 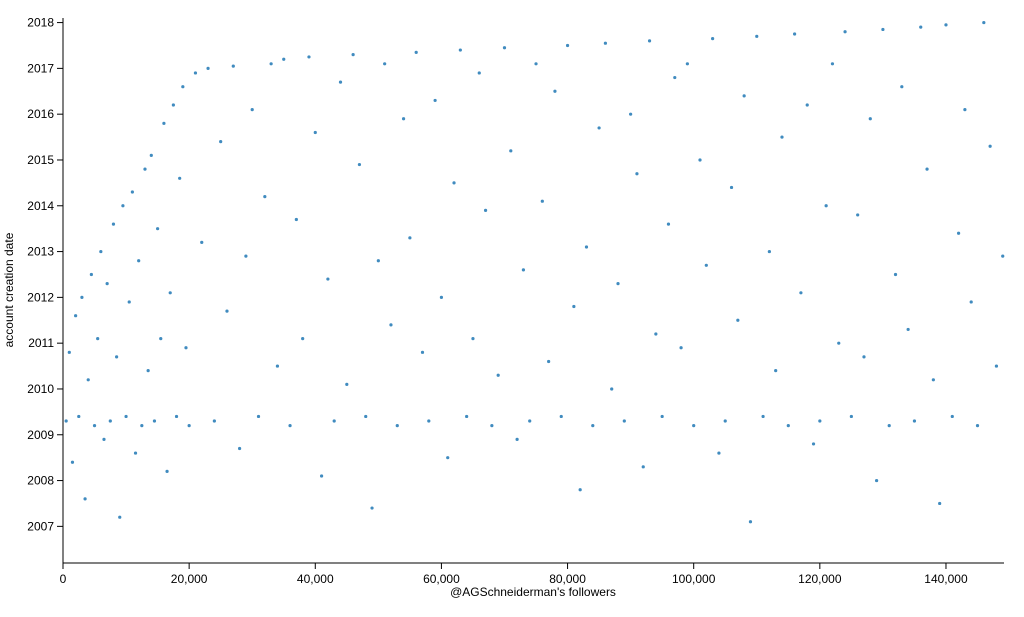 What do you see at coordinates (40, 252) in the screenshot?
I see `y-tick-label: 2013` at bounding box center [40, 252].